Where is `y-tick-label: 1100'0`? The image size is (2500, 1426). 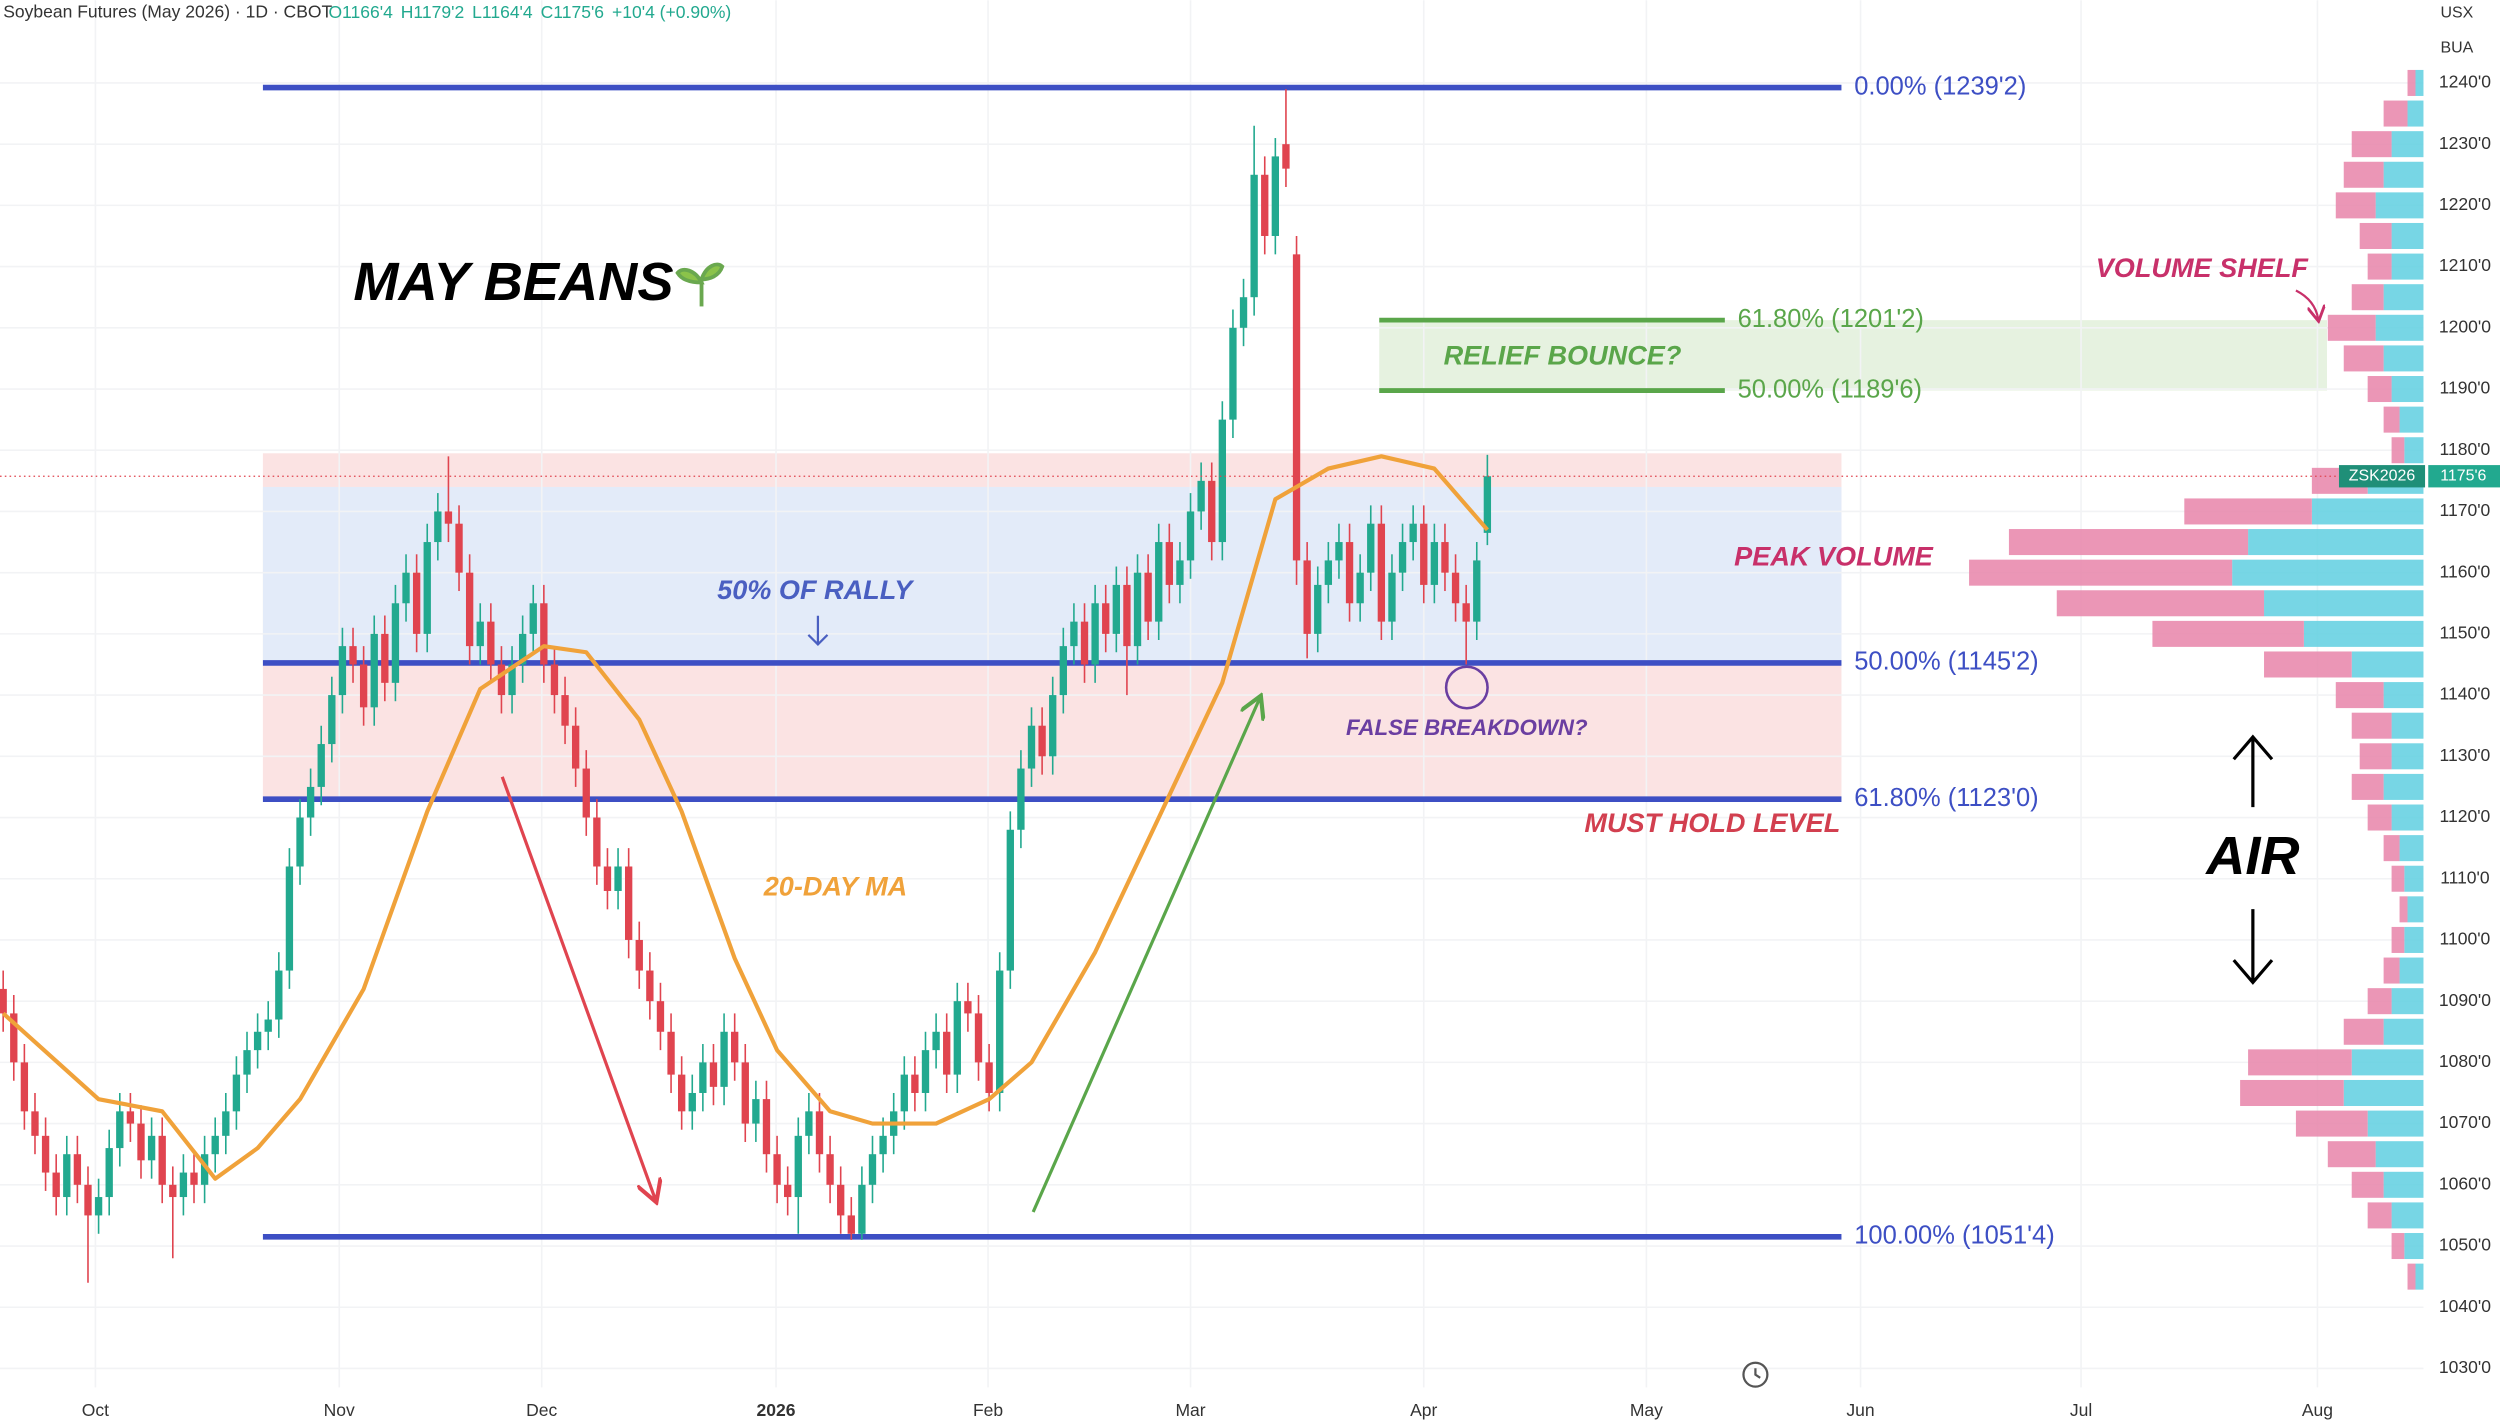
y-tick-label: 1100'0 is located at coordinates (2465, 939).